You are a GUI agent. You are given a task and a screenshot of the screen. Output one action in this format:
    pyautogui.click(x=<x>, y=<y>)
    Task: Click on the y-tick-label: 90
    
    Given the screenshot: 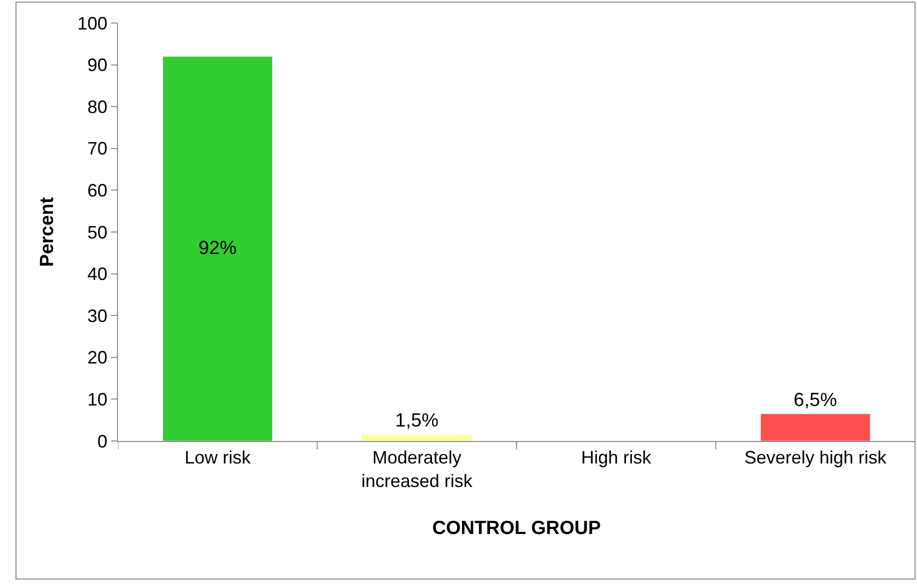 What is the action you would take?
    pyautogui.click(x=97, y=65)
    